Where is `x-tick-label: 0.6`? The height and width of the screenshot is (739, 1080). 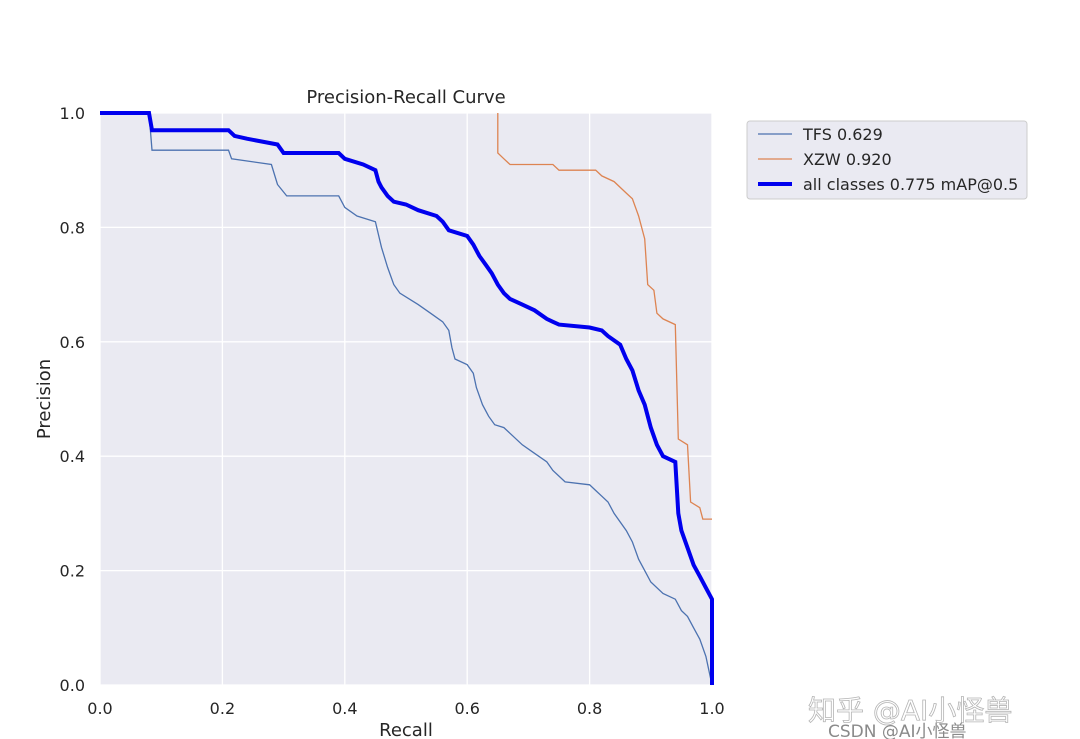
x-tick-label: 0.6 is located at coordinates (466, 708).